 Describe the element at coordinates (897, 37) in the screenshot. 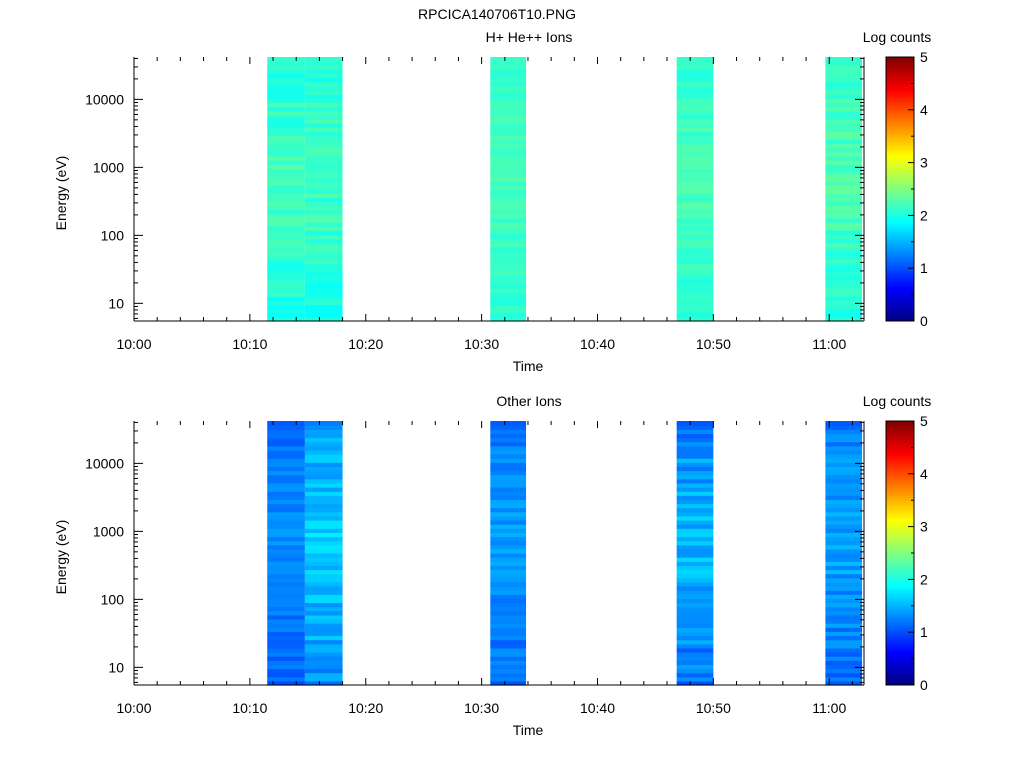

I see `colorbar-label: Log counts` at that location.